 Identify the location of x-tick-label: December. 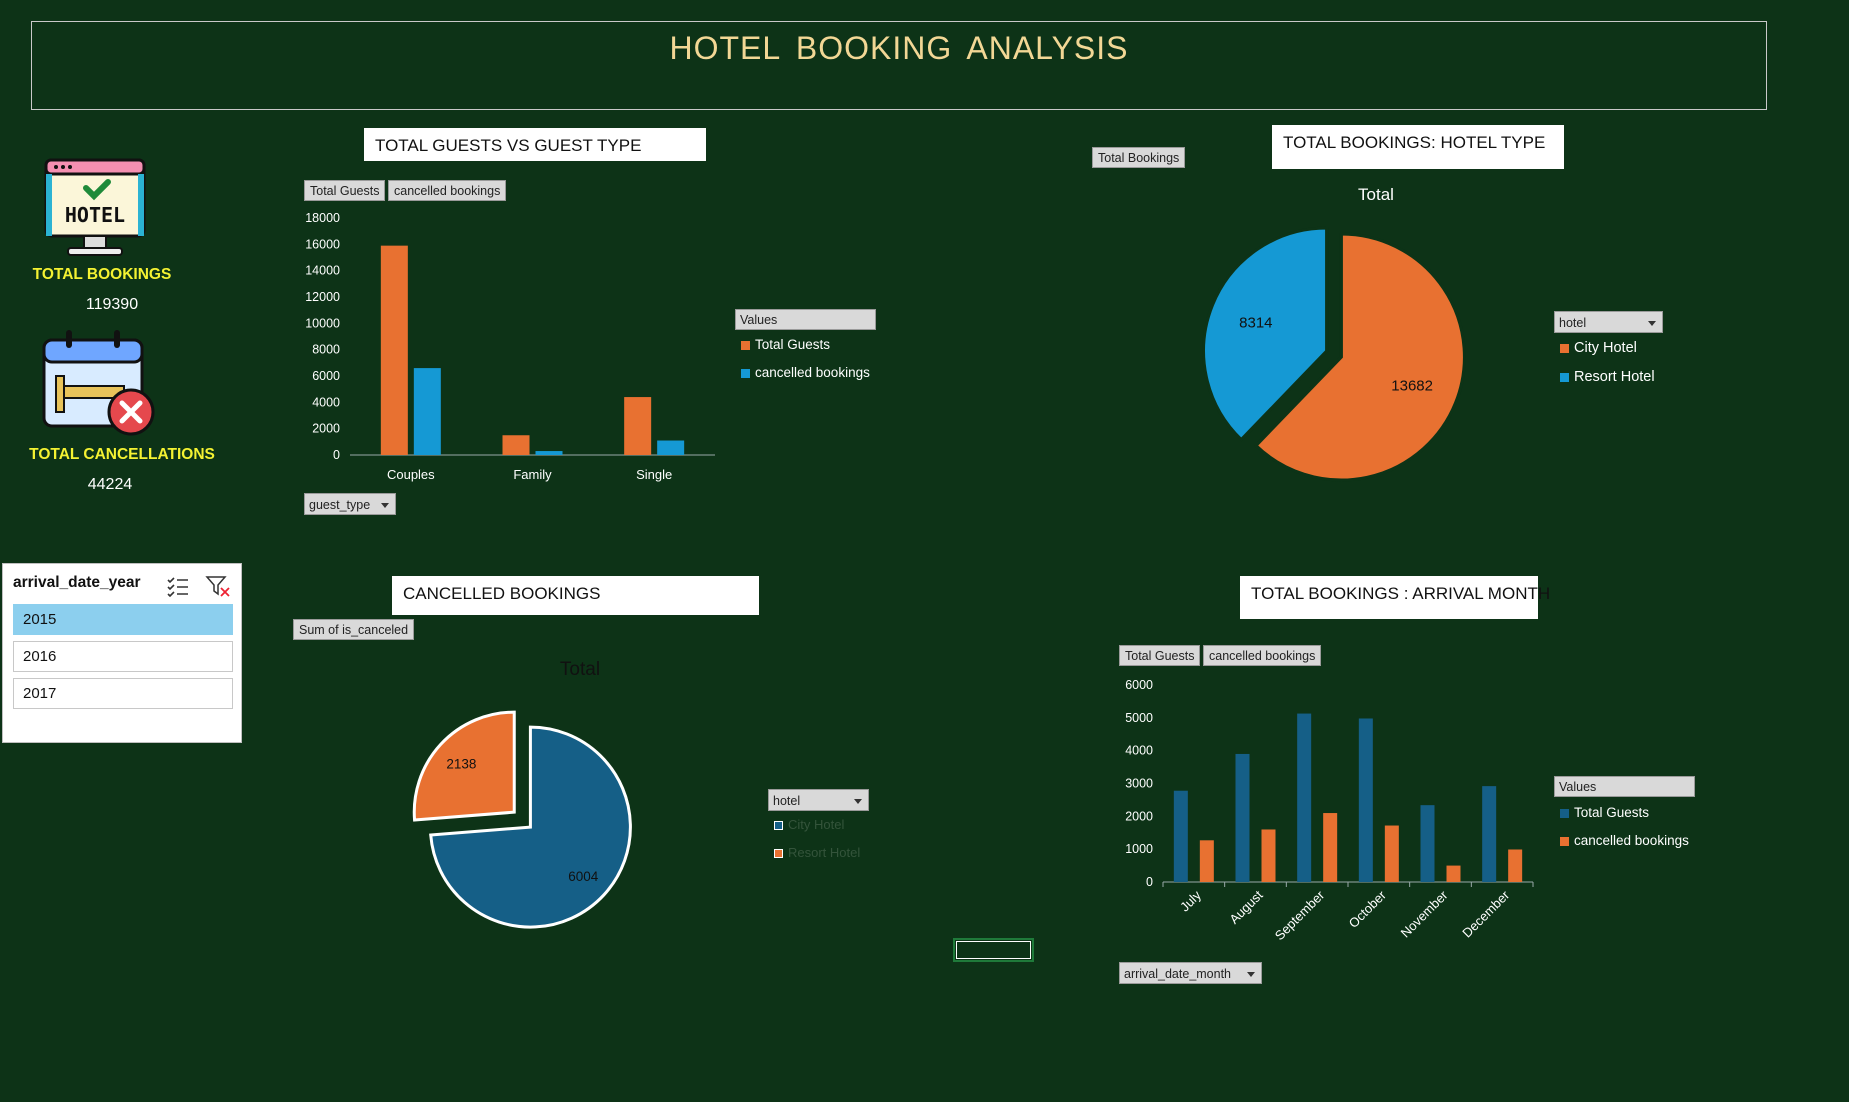
(1485, 913).